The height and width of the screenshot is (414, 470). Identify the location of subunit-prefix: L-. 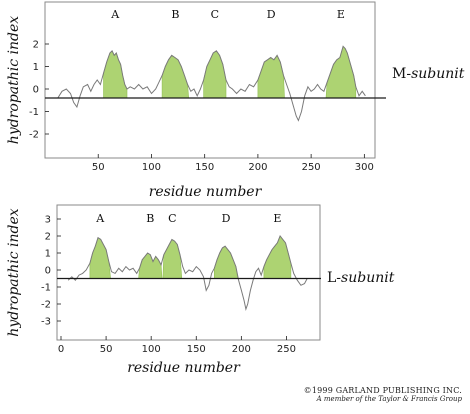
(334, 278).